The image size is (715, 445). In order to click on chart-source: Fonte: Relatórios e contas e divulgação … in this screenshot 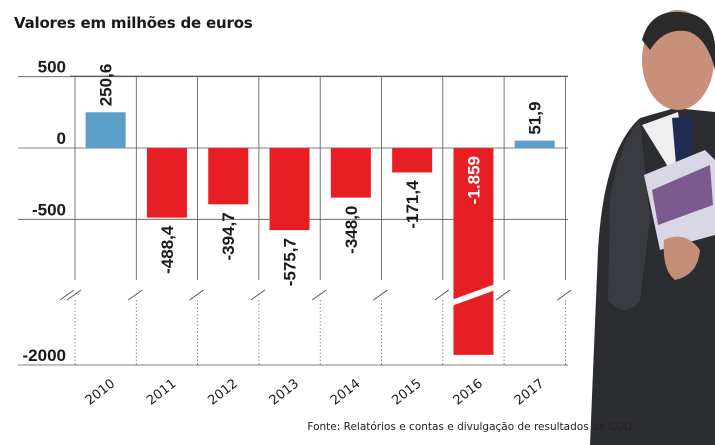, I will do `click(469, 427)`.